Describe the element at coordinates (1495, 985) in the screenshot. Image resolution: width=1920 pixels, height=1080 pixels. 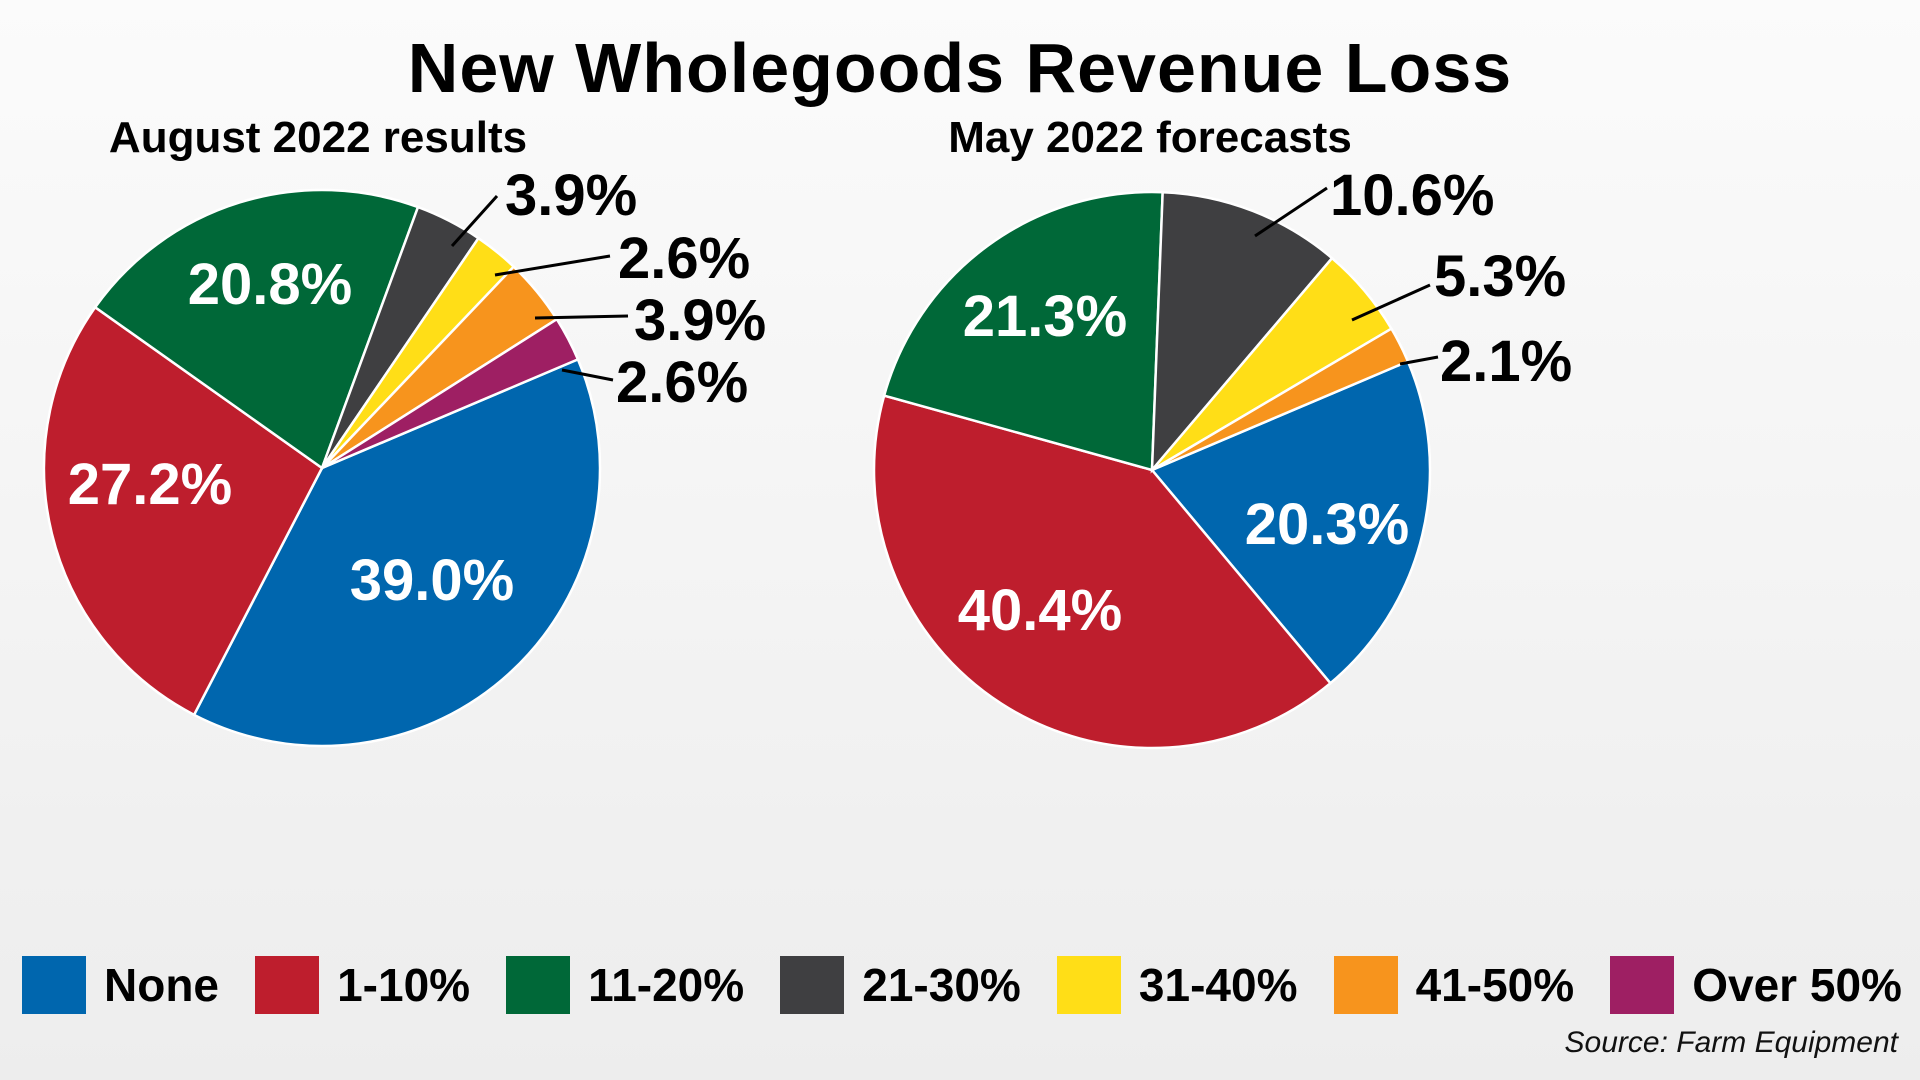
I see `legend-label: 41-50%` at that location.